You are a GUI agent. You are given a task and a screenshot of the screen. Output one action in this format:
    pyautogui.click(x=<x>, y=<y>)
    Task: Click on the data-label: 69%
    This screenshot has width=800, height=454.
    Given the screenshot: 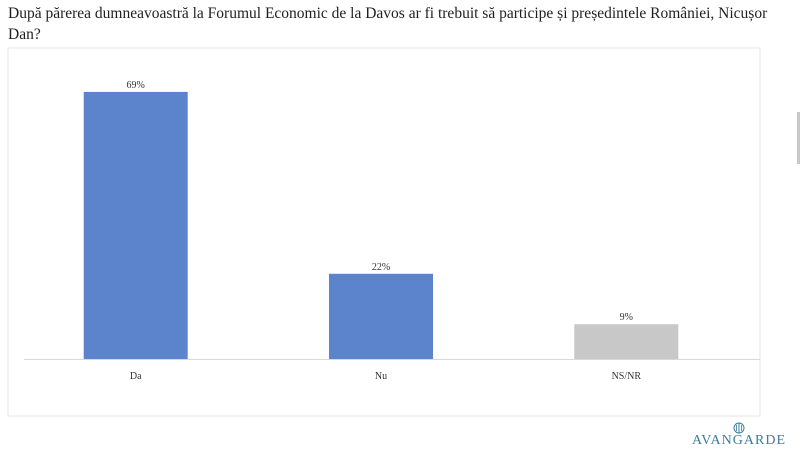 What is the action you would take?
    pyautogui.click(x=136, y=85)
    